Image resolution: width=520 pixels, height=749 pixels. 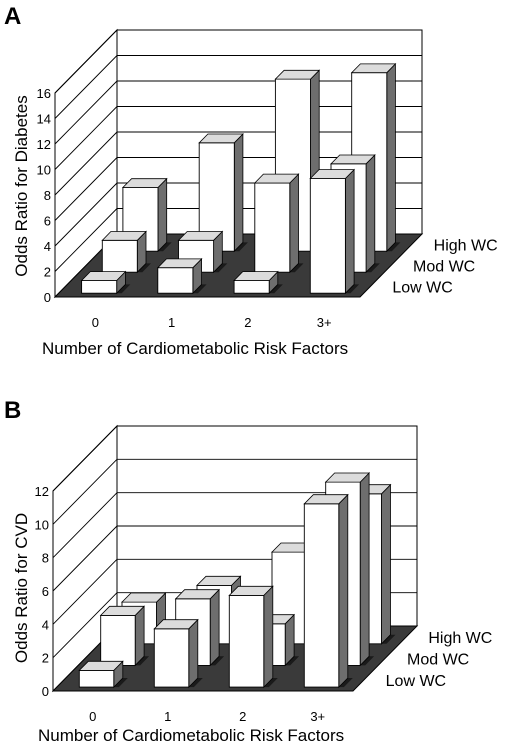 I want to click on y-tick-label: 2, so click(x=45, y=658).